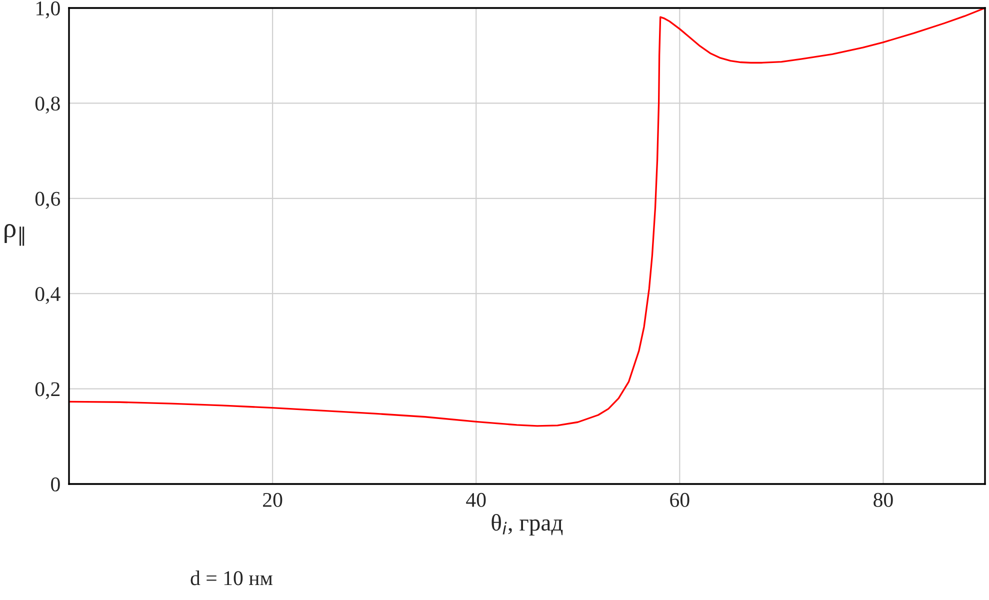 The image size is (989, 600). What do you see at coordinates (527, 525) in the screenshot?
I see `x-axis-title: θ$_{i}$, град` at bounding box center [527, 525].